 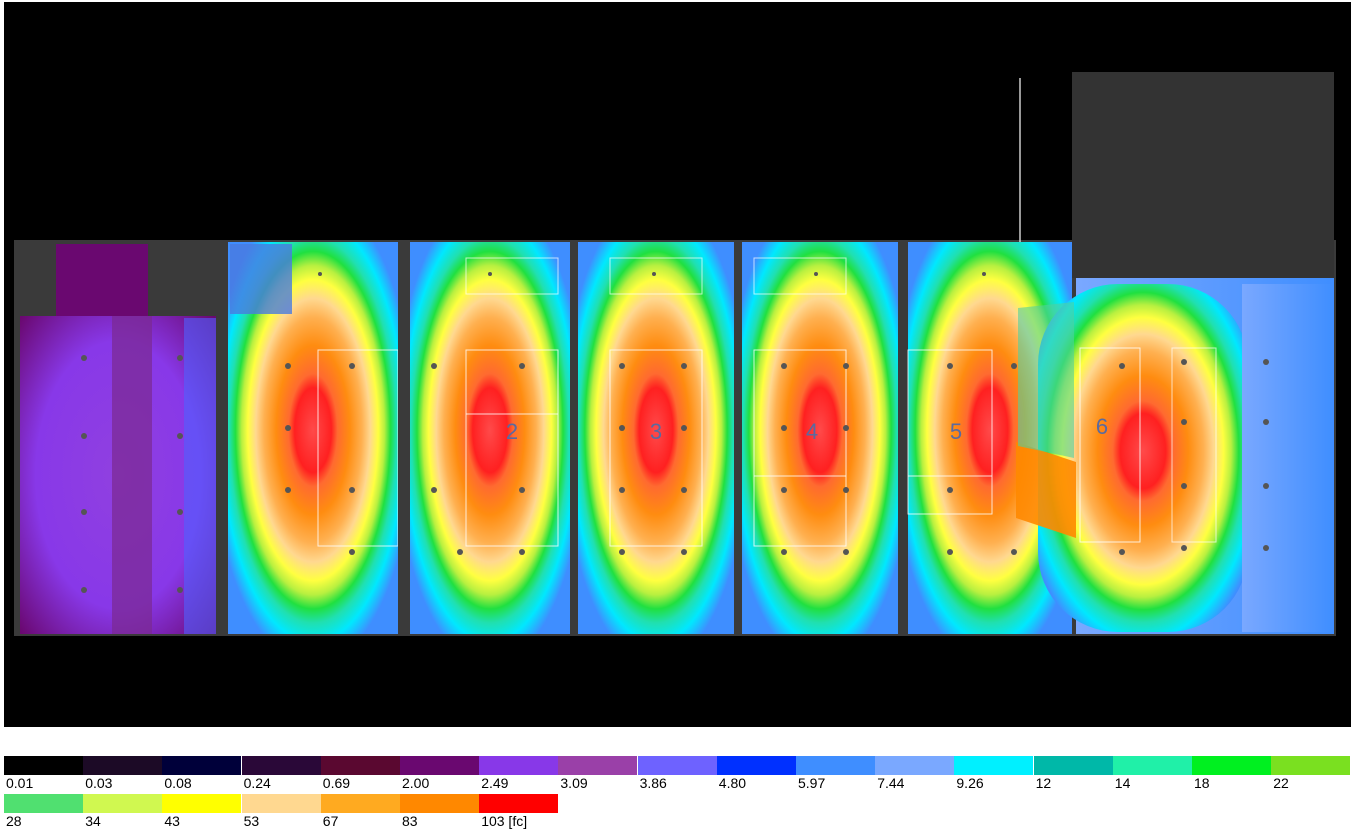 What do you see at coordinates (812, 783) in the screenshot?
I see `legend-label: 5.97` at bounding box center [812, 783].